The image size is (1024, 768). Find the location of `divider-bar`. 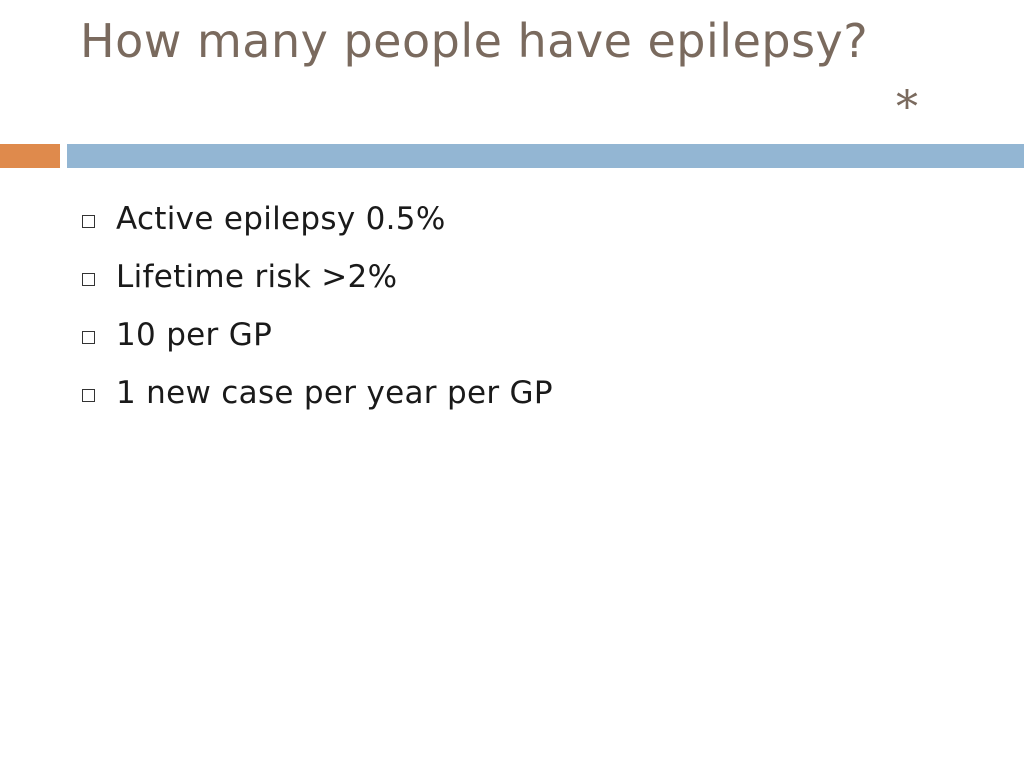

divider-bar is located at coordinates (545, 156).